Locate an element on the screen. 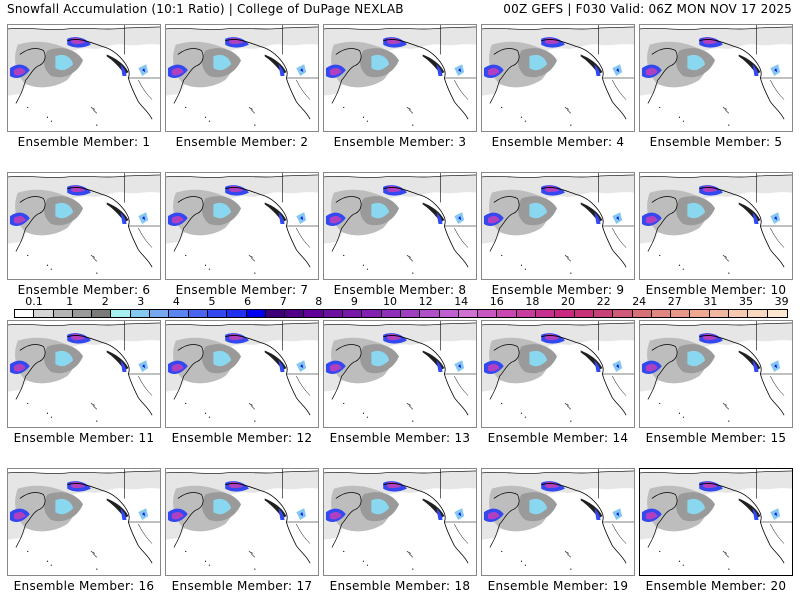 The image size is (800, 600). ensemble-panel-label: Ensemble Member: 4 is located at coordinates (558, 142).